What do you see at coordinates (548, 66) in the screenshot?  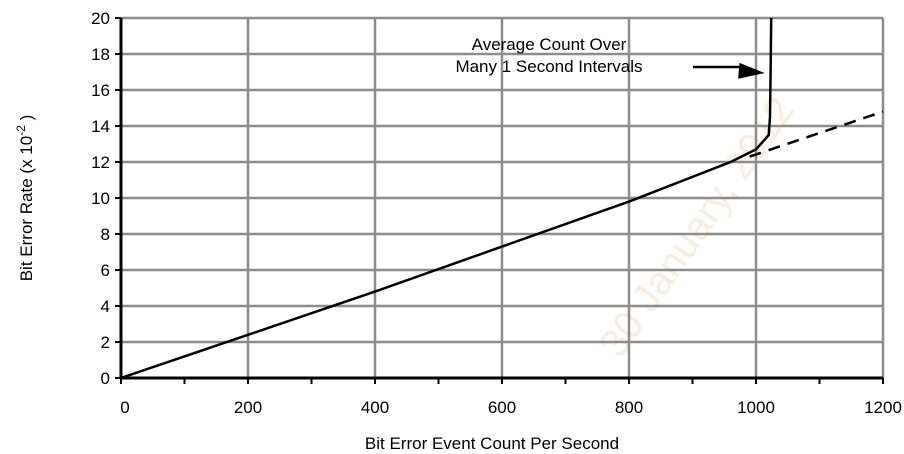 I see `annotation-line-2: Many 1 Second Intervals` at bounding box center [548, 66].